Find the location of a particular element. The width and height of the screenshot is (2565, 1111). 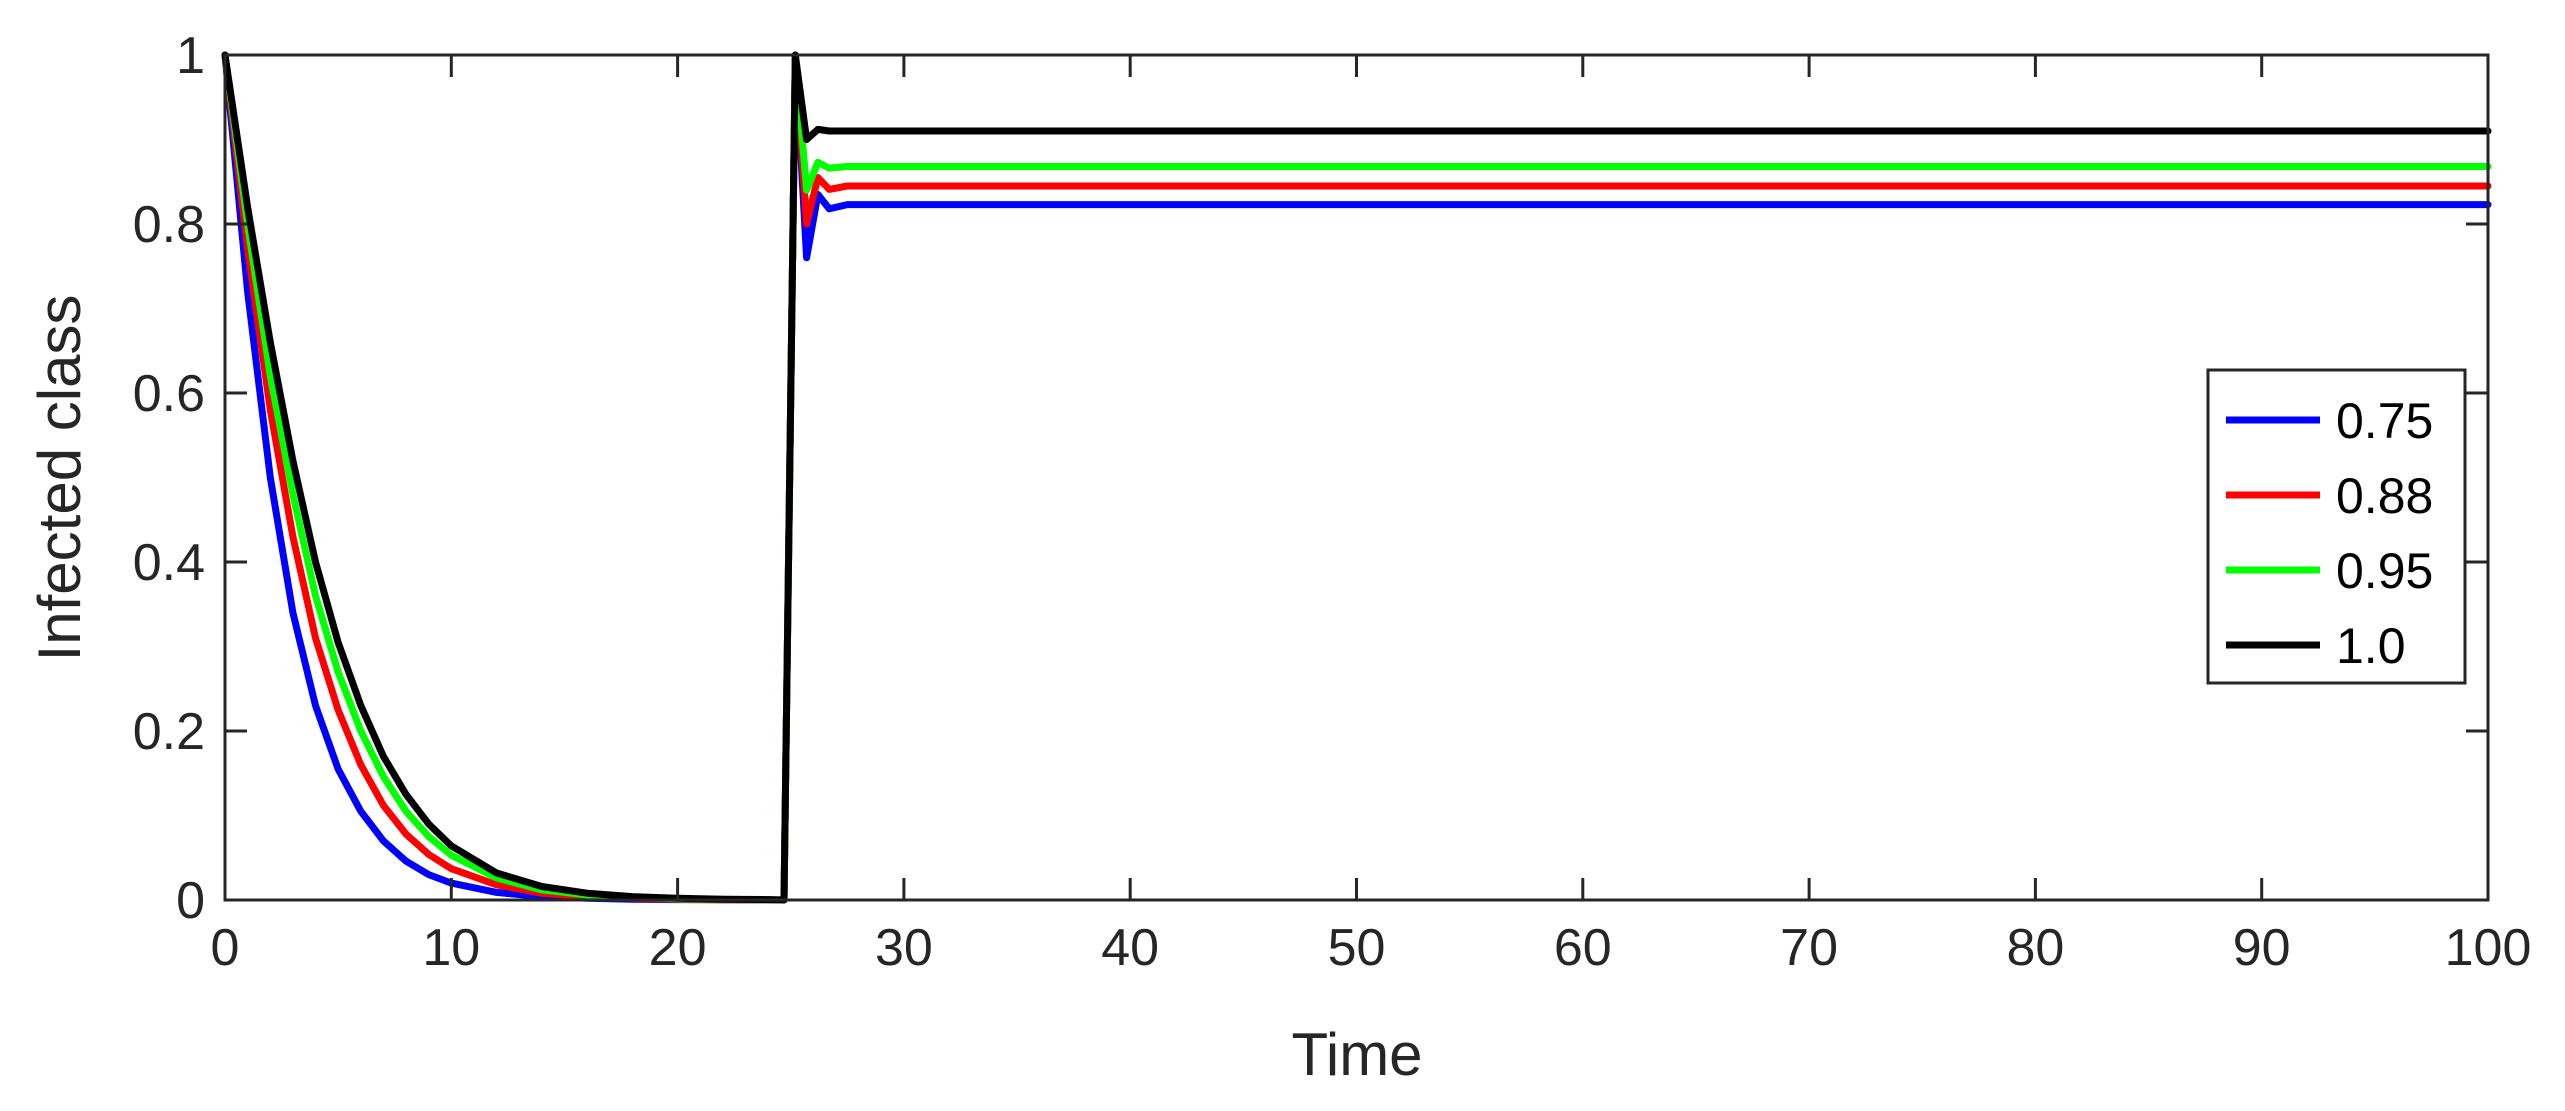

y-tick-label: 1 is located at coordinates (190, 56).